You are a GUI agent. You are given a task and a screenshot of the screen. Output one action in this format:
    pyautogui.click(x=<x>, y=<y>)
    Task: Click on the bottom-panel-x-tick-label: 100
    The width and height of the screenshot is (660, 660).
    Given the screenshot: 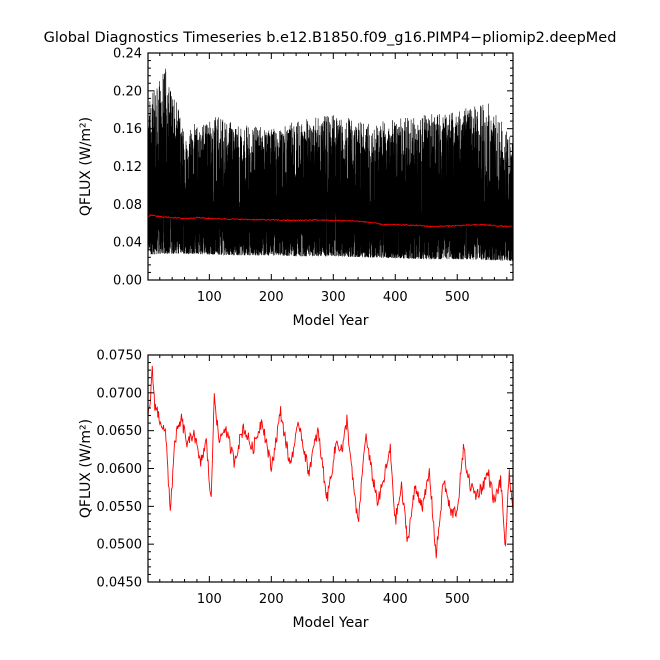 What is the action you would take?
    pyautogui.click(x=209, y=599)
    